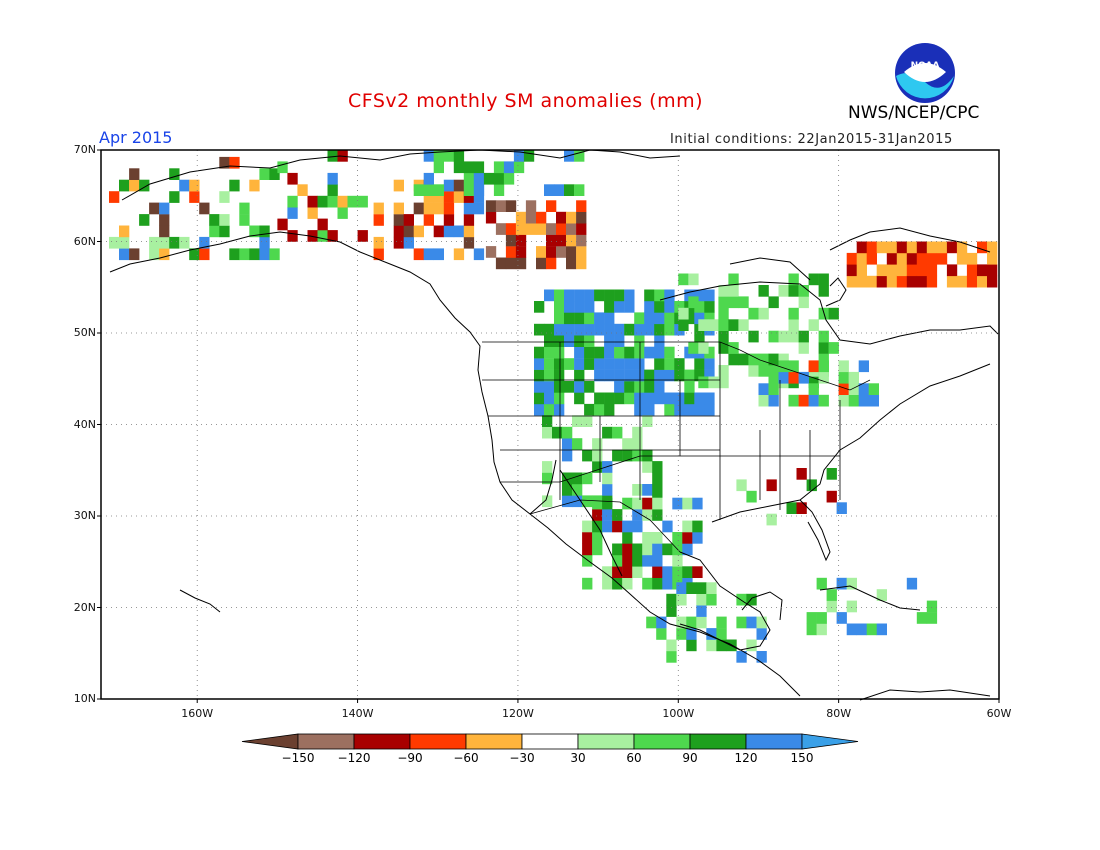 The image size is (1100, 850). What do you see at coordinates (466, 758) in the screenshot?
I see `colorbar-level-label: −60` at bounding box center [466, 758].